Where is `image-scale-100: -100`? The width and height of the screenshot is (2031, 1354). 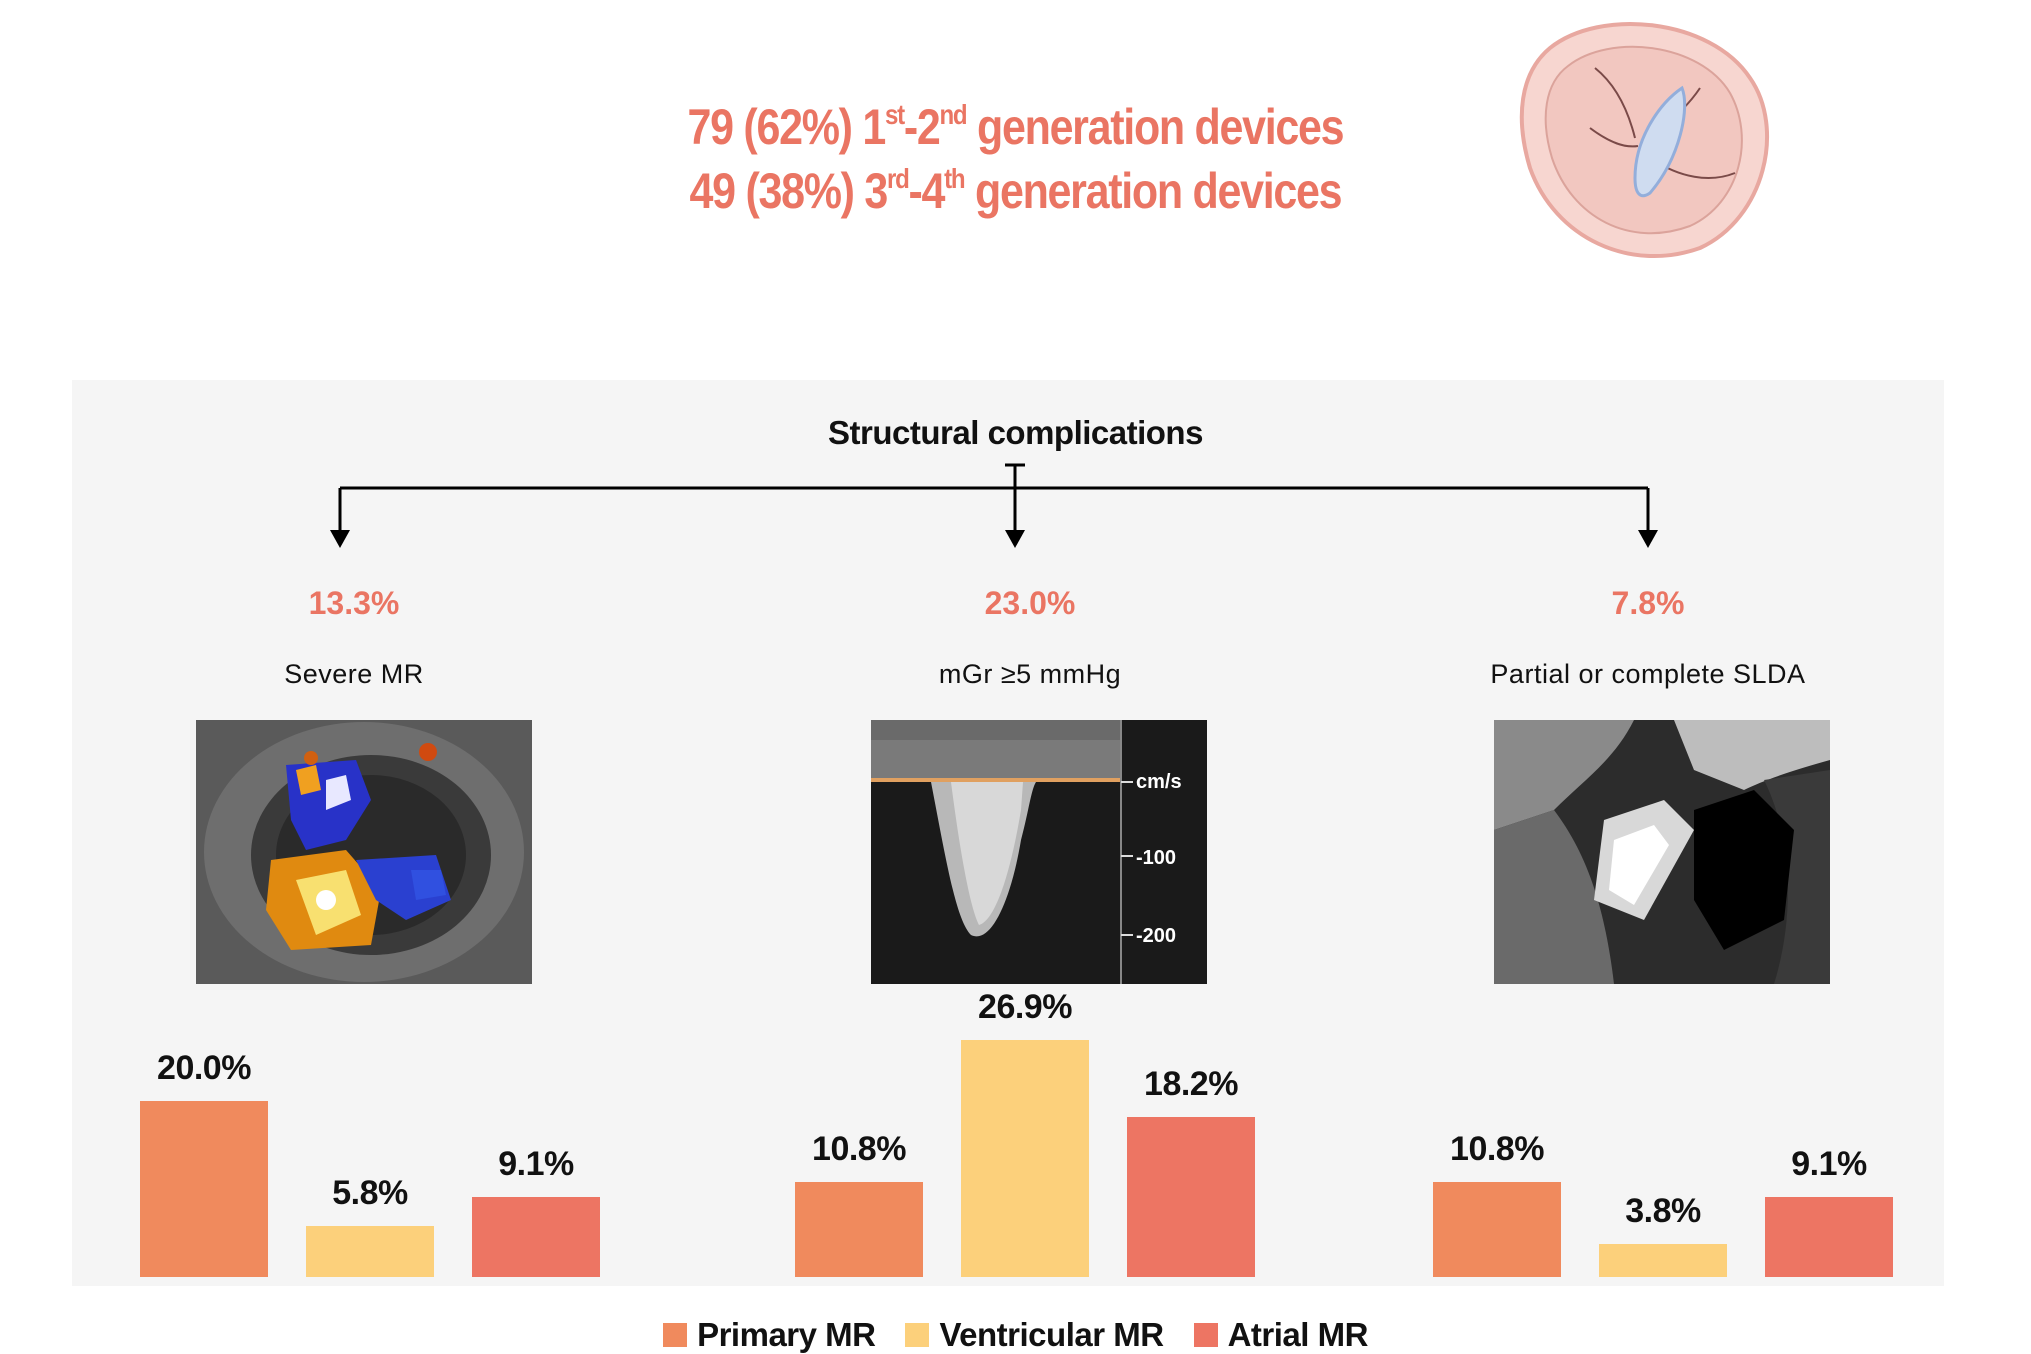 image-scale-100: -100 is located at coordinates (1156, 858).